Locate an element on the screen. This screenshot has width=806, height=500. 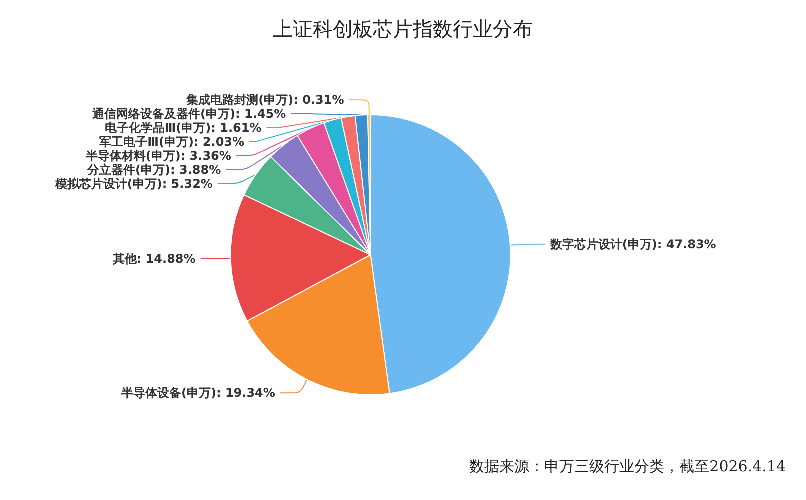
slice-label: 电子化学品Ⅲ(申万): 1.61% is located at coordinates (183, 128).